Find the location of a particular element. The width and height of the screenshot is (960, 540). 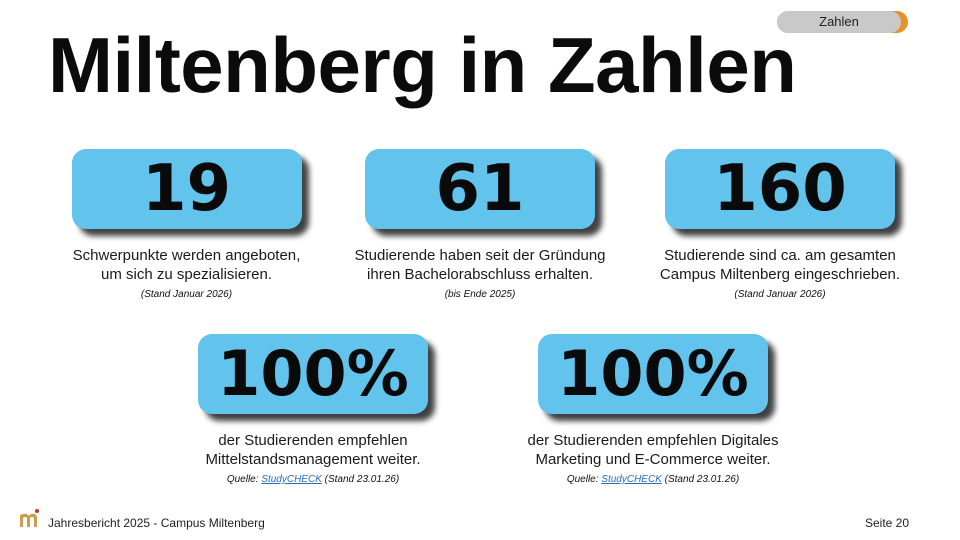

stat-note: (bis Ende 2025) is located at coordinates (480, 294).